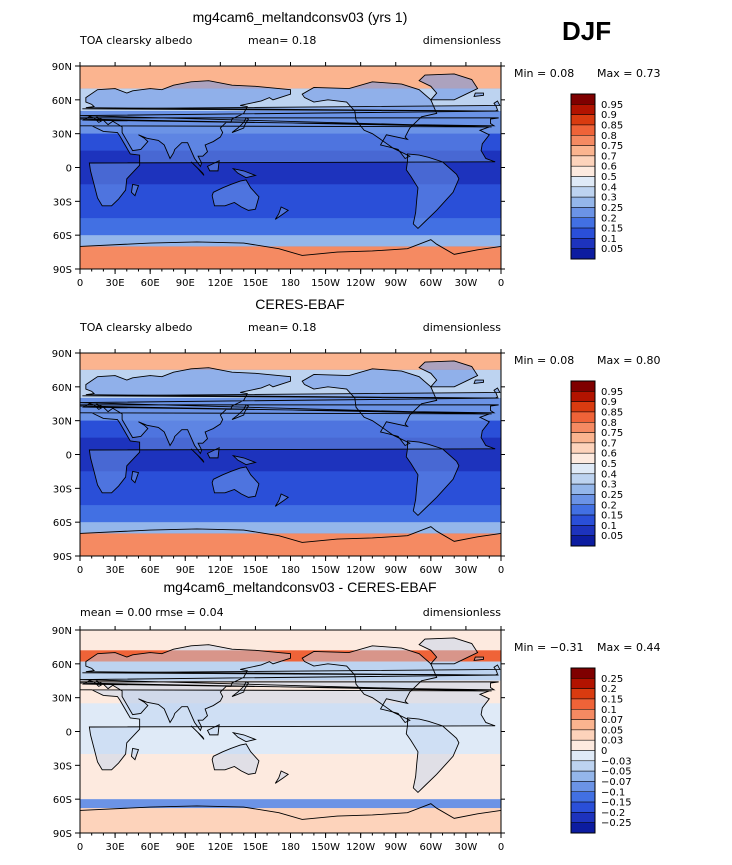 Image resolution: width=732 pixels, height=865 pixels. I want to click on colorbar-label: −0.15, so click(616, 803).